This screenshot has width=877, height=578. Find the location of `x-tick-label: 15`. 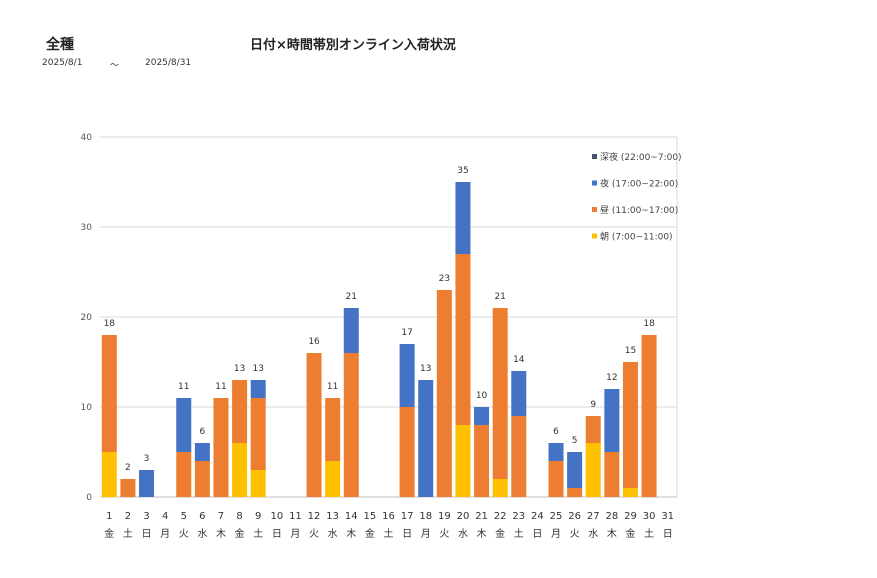

x-tick-label: 15 is located at coordinates (370, 516).